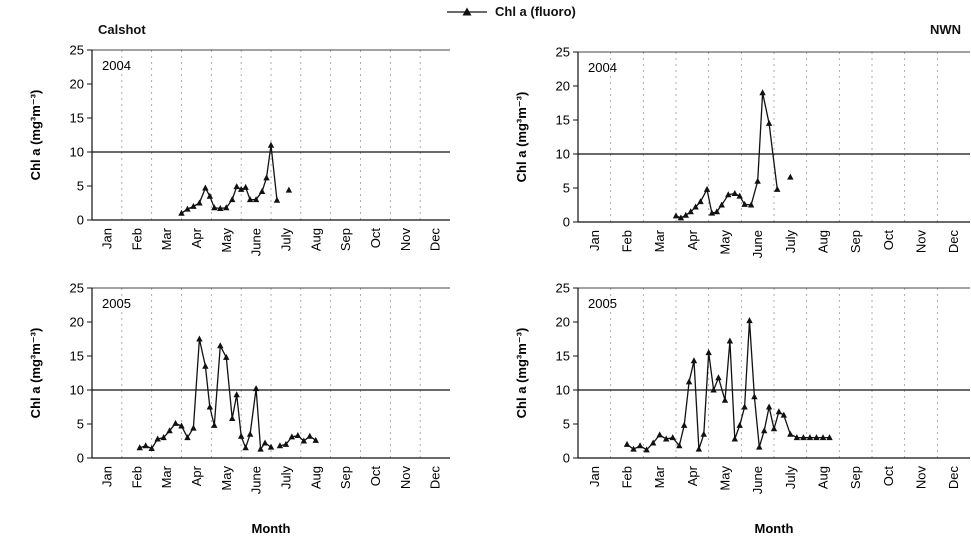 This screenshot has height=542, width=971. I want to click on y-axis-label: Chl a (mg³m⁻³), so click(35, 135).